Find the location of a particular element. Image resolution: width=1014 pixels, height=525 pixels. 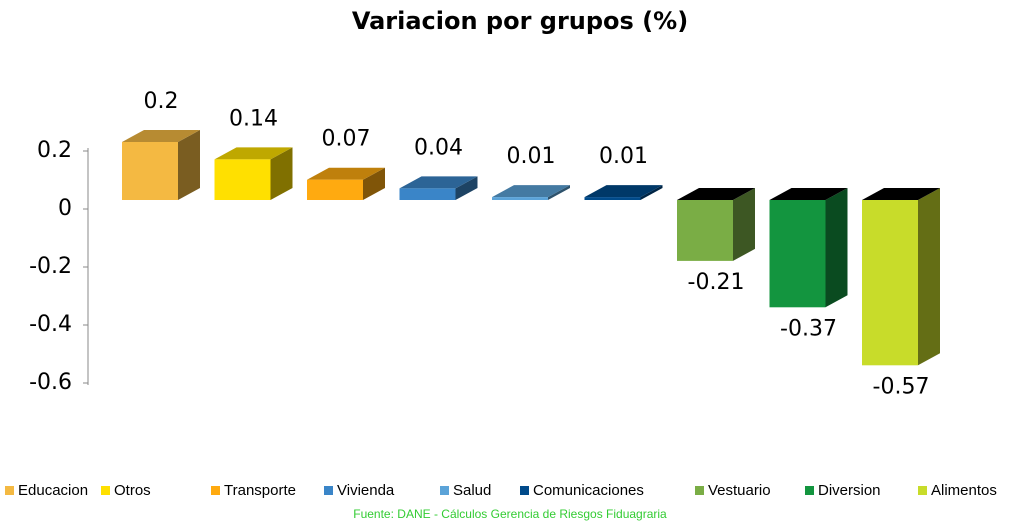

data-label: 0.2 is located at coordinates (161, 101).